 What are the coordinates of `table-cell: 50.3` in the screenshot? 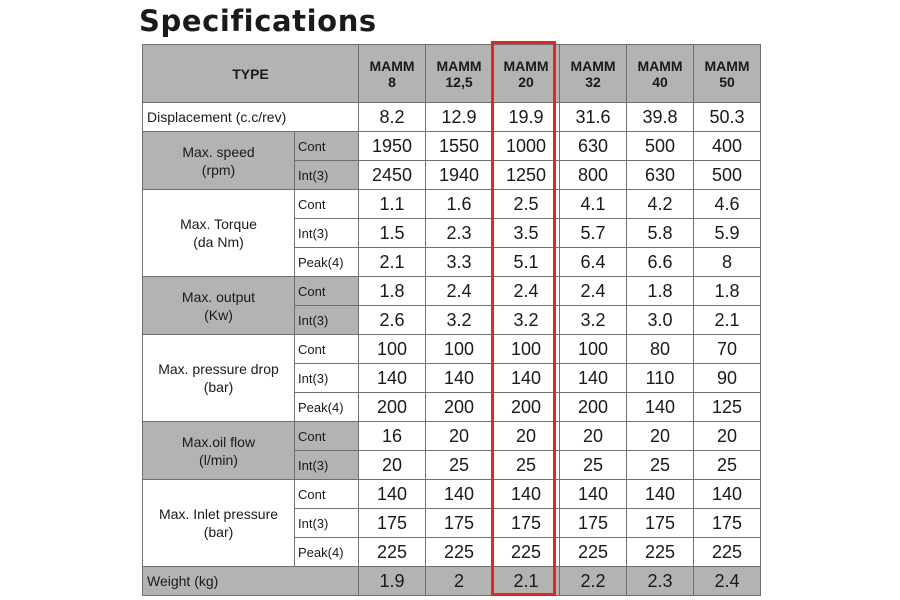 It's located at (727, 117).